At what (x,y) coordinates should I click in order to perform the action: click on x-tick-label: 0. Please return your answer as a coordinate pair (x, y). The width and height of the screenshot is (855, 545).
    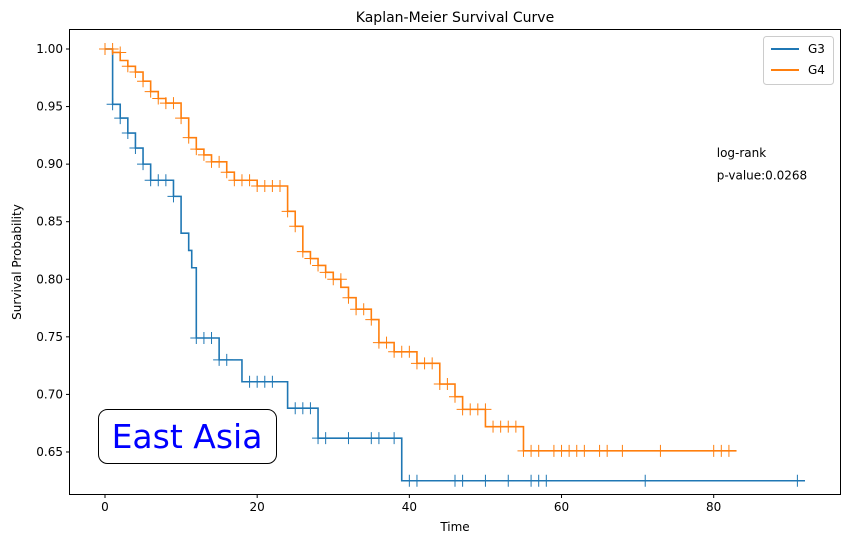
    Looking at the image, I should click on (105, 507).